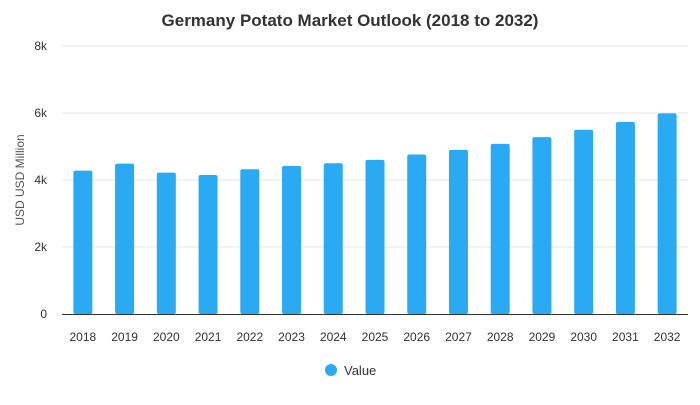  What do you see at coordinates (542, 337) in the screenshot?
I see `x-tick-label: 2029` at bounding box center [542, 337].